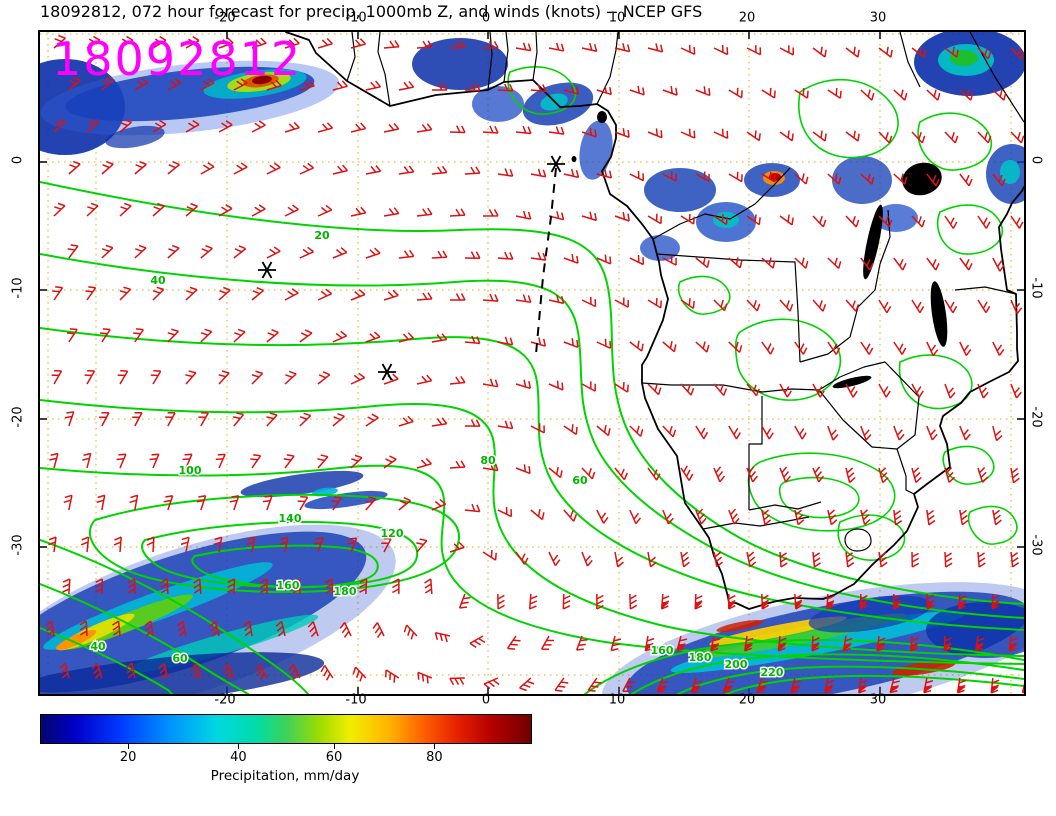  I want to click on contour-label: 120, so click(392, 533).